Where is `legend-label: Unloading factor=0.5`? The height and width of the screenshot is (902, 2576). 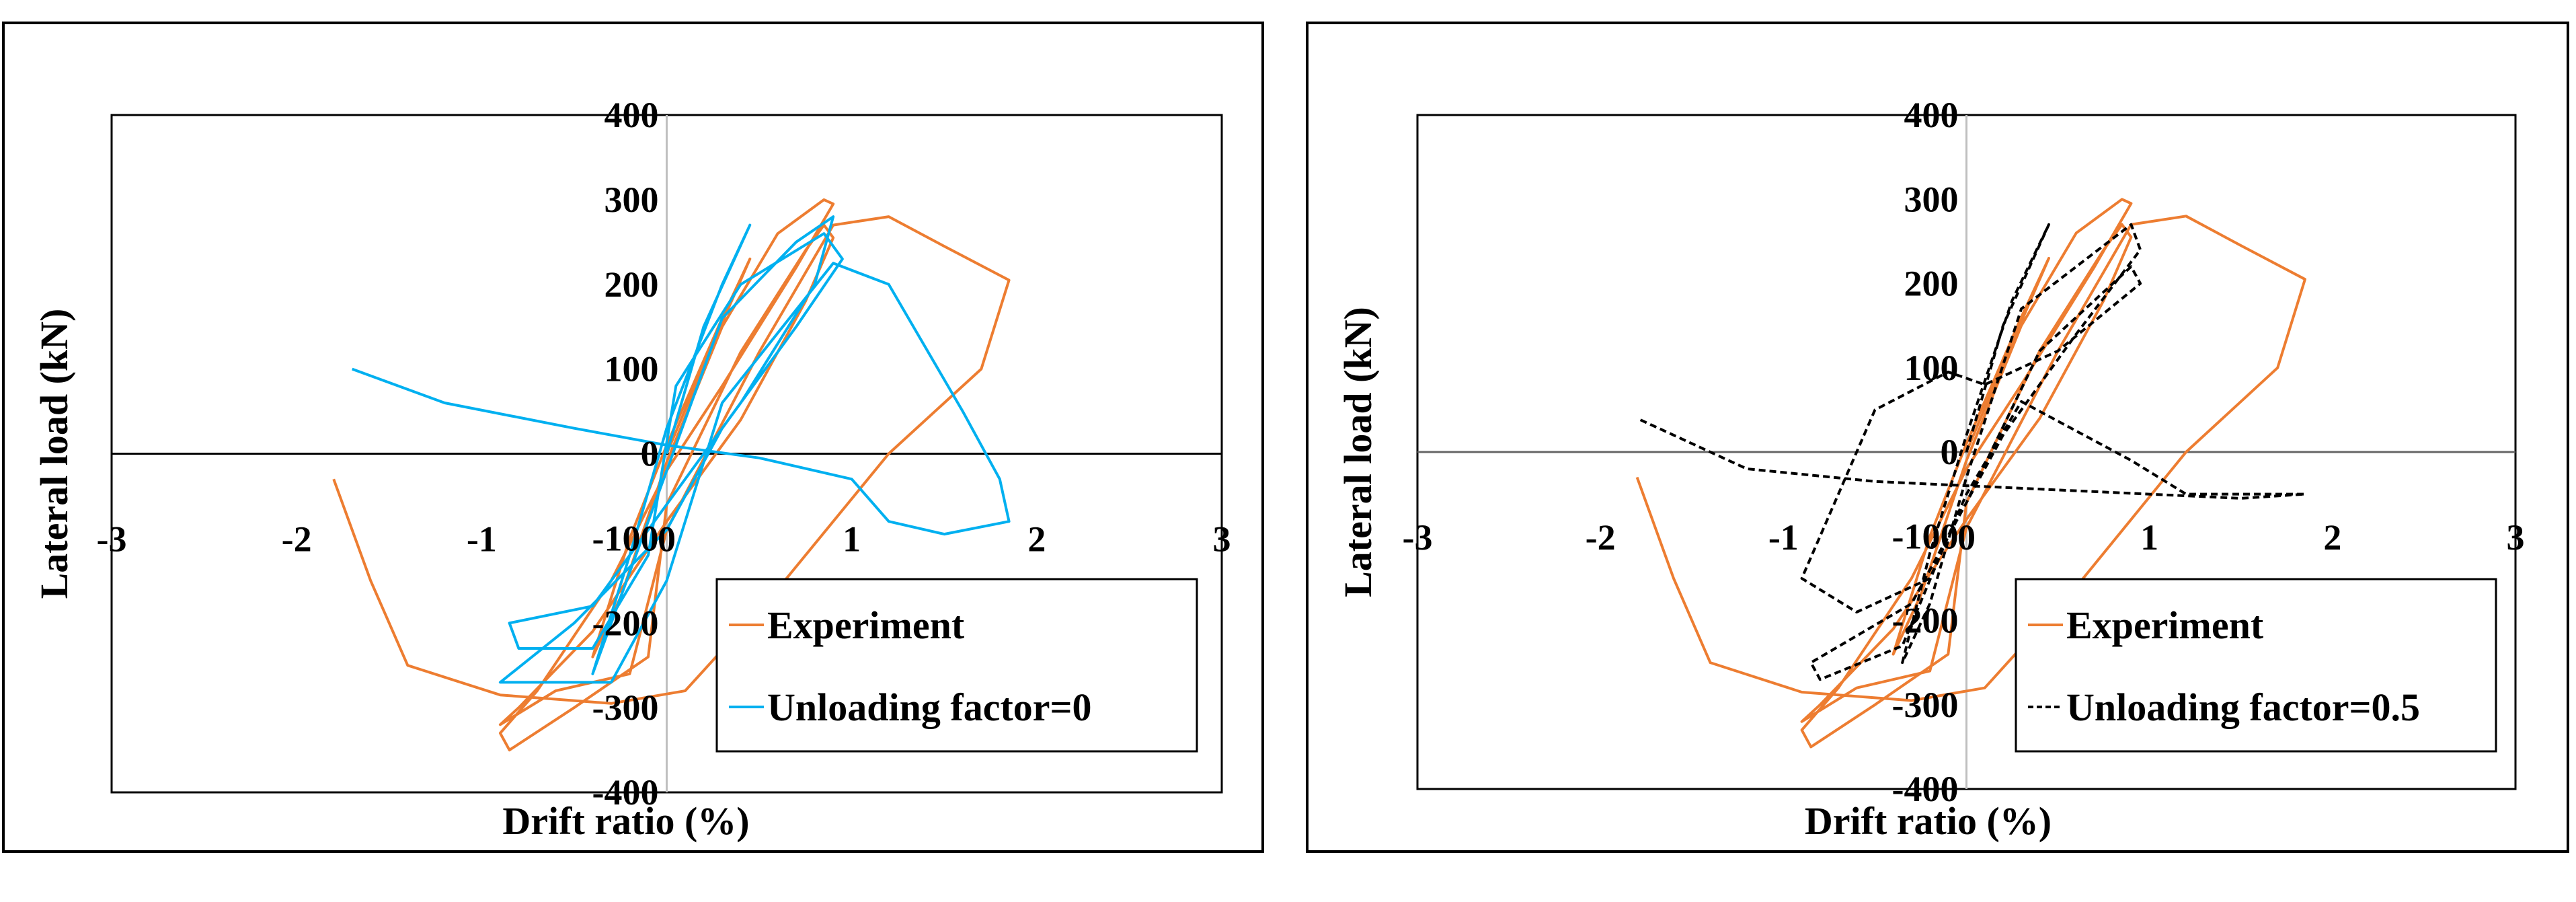
legend-label: Unloading factor=0.5 is located at coordinates (2243, 707).